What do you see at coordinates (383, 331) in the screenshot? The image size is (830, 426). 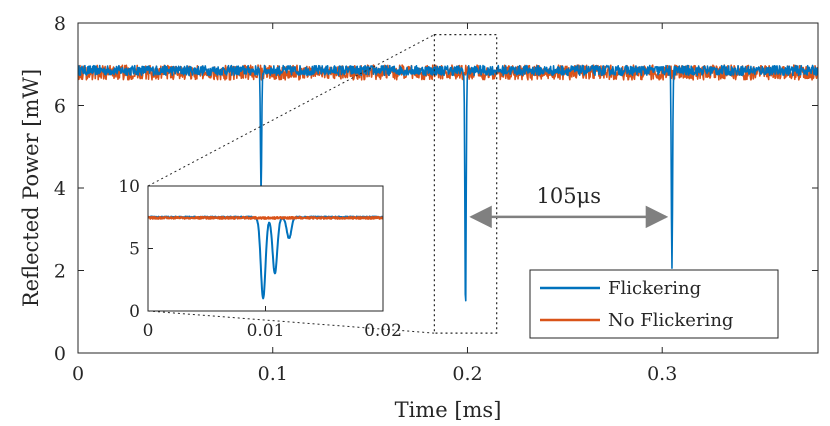 I see `inset-x-tick-label: 0.02` at bounding box center [383, 331].